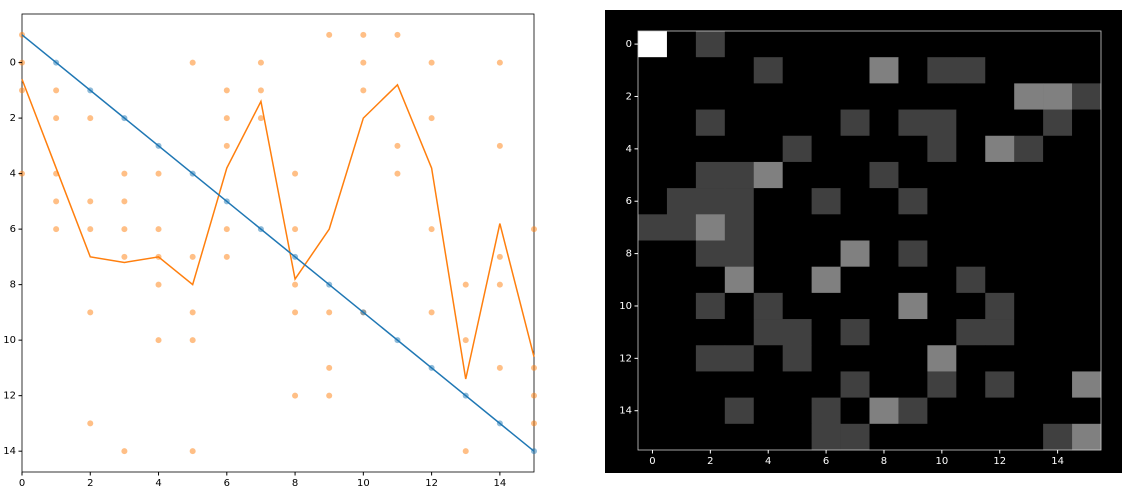  Describe the element at coordinates (90, 483) in the screenshot. I see `x-tick-label: 2` at that location.